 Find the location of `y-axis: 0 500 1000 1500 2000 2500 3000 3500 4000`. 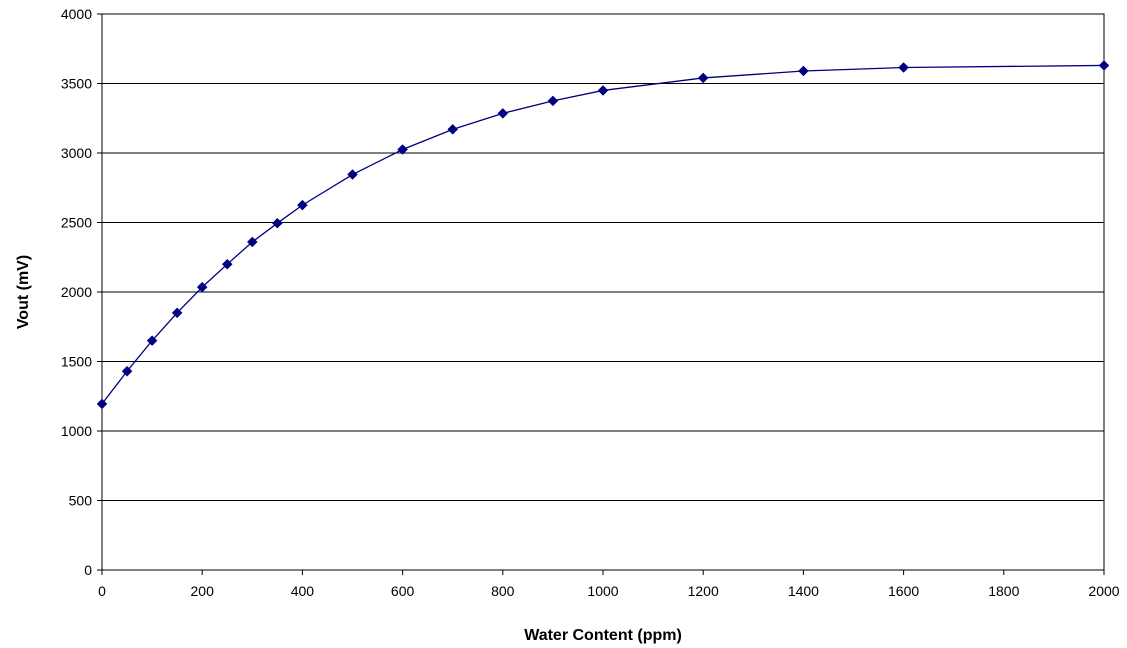

y-axis: 0 500 1000 1500 2000 2500 3000 3500 4000 is located at coordinates (81, 292).